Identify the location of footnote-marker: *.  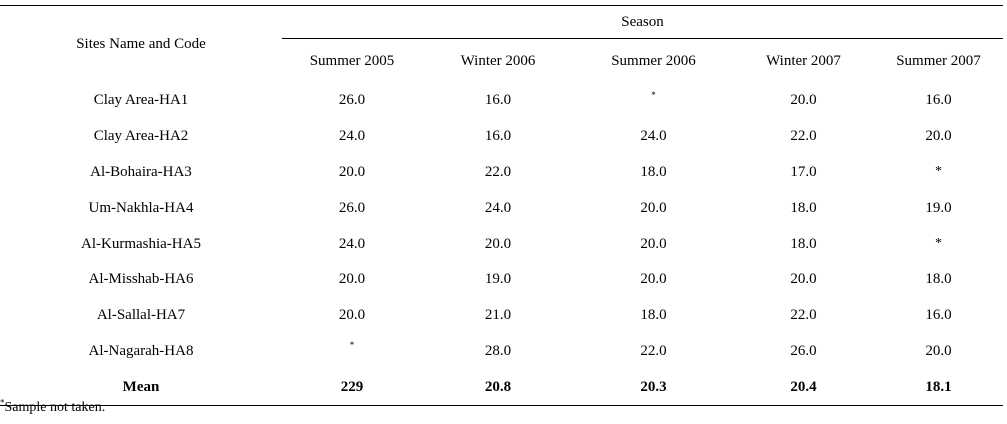
(2, 402).